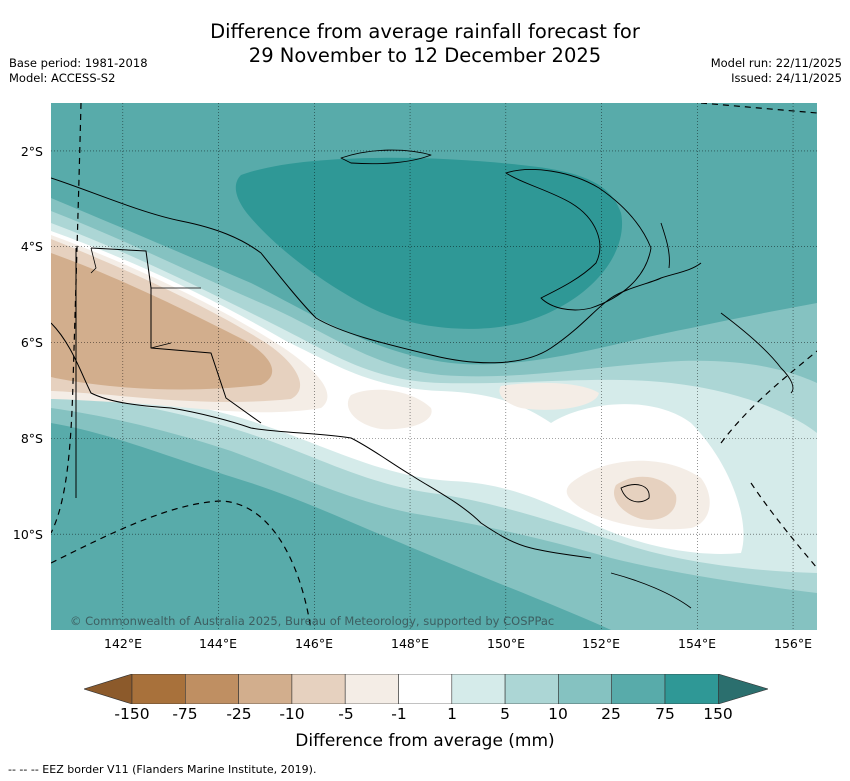 The width and height of the screenshot is (850, 781). Describe the element at coordinates (31, 438) in the screenshot. I see `lat-label-8s: 8°S` at that location.